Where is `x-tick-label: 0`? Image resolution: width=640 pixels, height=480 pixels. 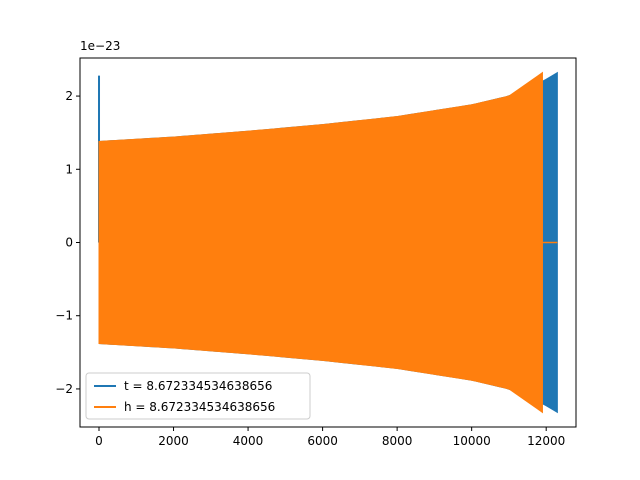 x-tick-label: 0 is located at coordinates (99, 441).